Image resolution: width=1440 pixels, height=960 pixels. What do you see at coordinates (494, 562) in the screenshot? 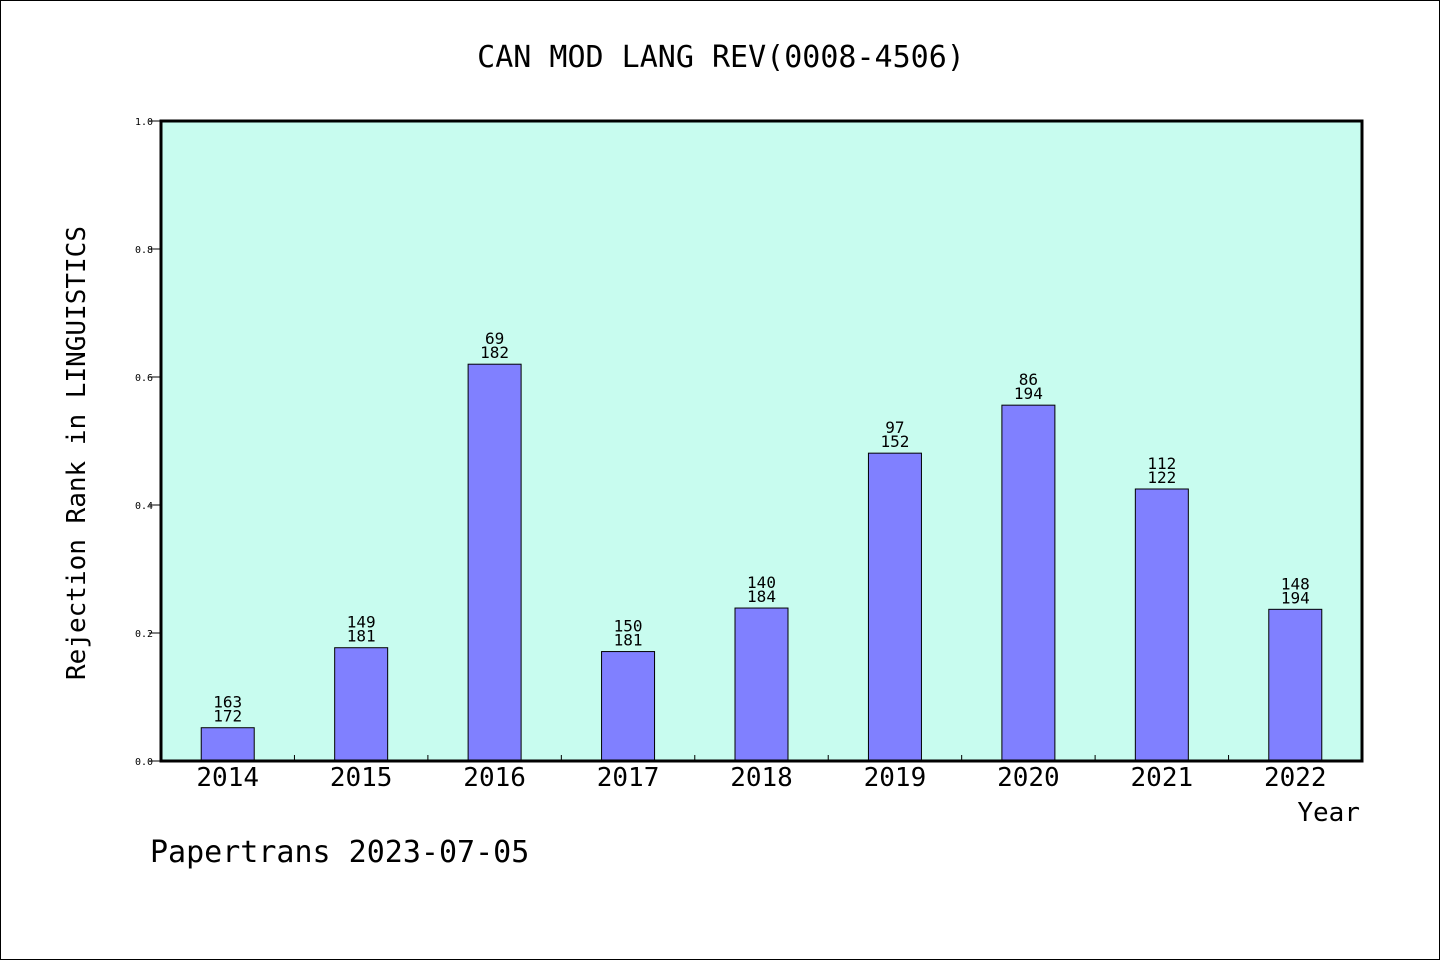
I see `bar-2016` at bounding box center [494, 562].